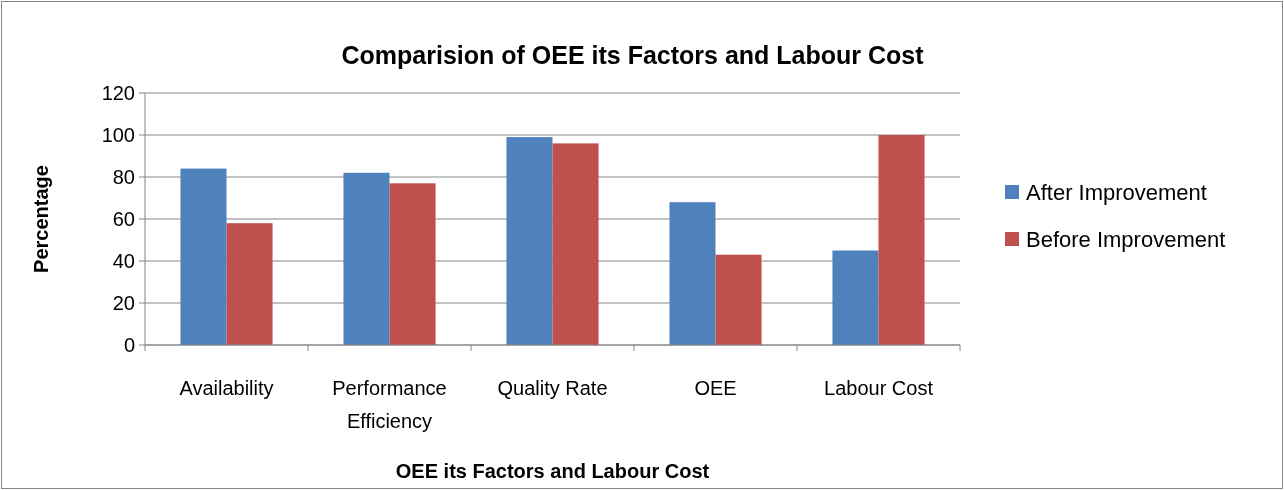  I want to click on y-tick-label: 0, so click(129, 345).